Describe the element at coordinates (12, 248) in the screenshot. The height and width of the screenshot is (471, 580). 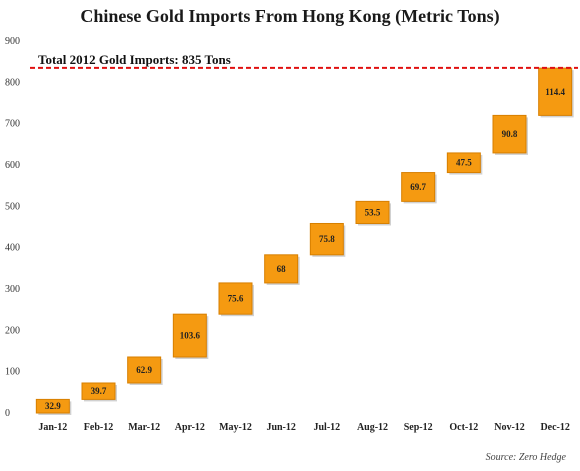
I see `y-tick-label: 400` at that location.